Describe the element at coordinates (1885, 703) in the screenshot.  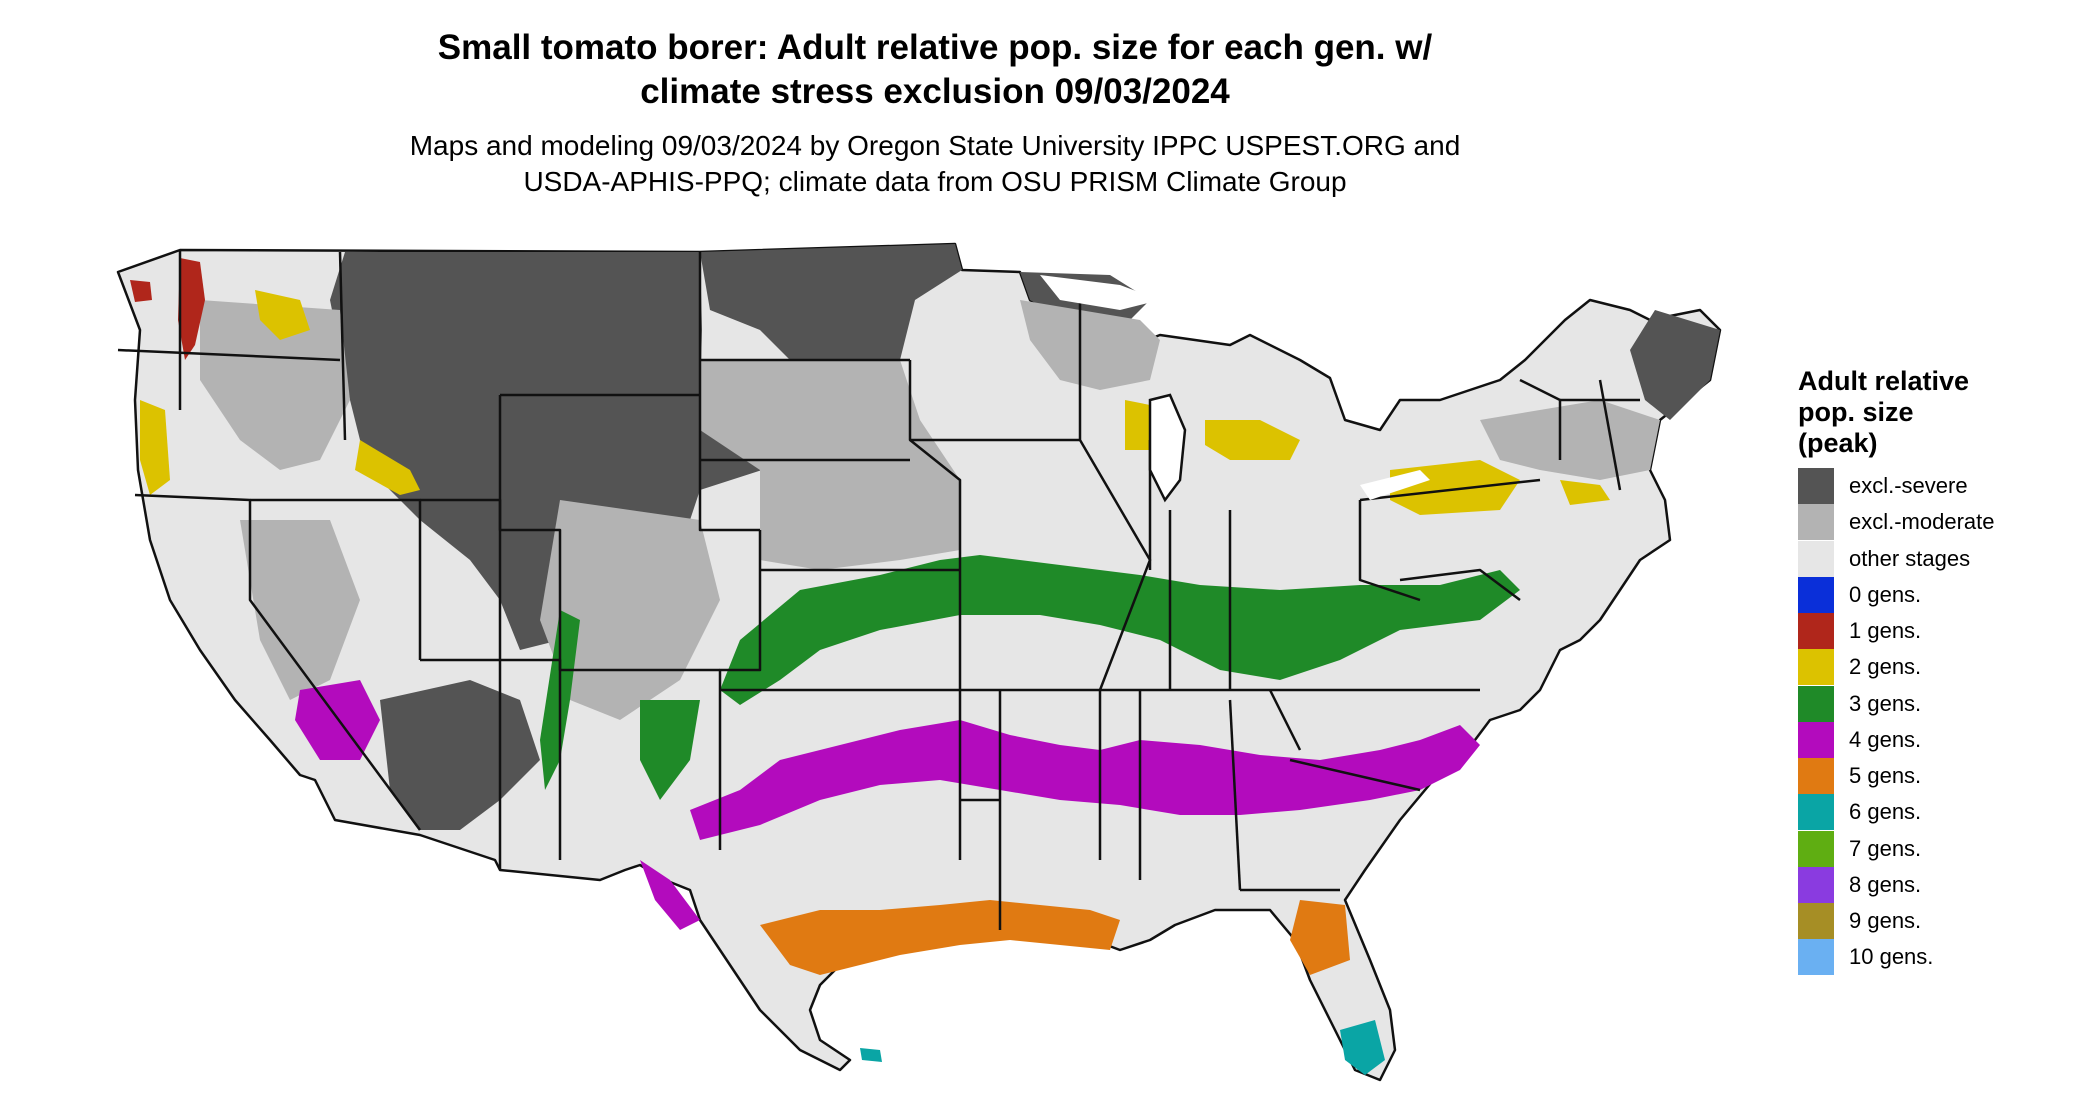
I see `legend-label: 3 gens.` at that location.